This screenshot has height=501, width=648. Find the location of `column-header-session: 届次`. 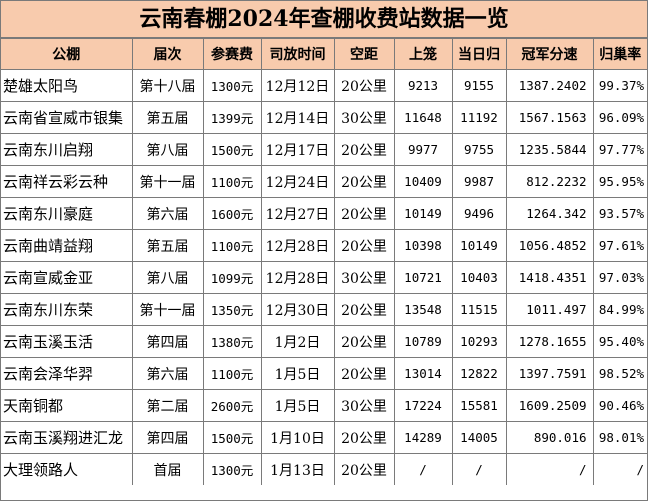

column-header-session: 届次 is located at coordinates (167, 54).